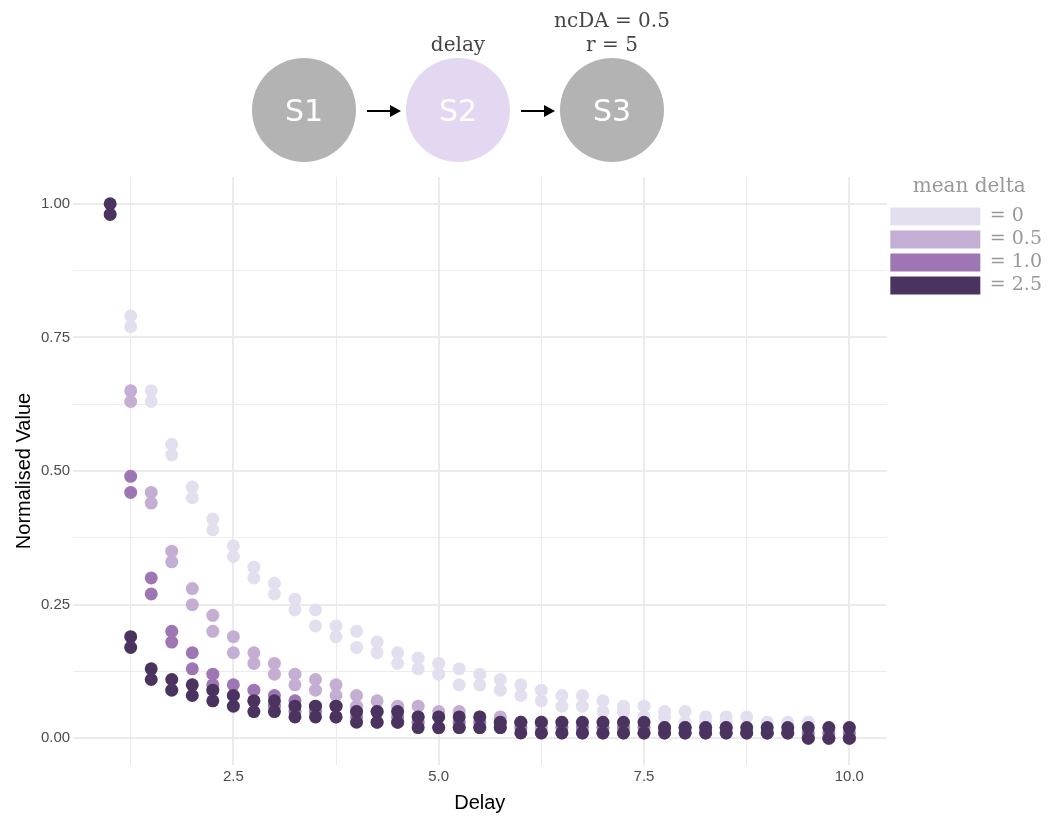 Image resolution: width=1056 pixels, height=819 pixels. What do you see at coordinates (644, 776) in the screenshot?
I see `x-tick-label: 7.5` at bounding box center [644, 776].